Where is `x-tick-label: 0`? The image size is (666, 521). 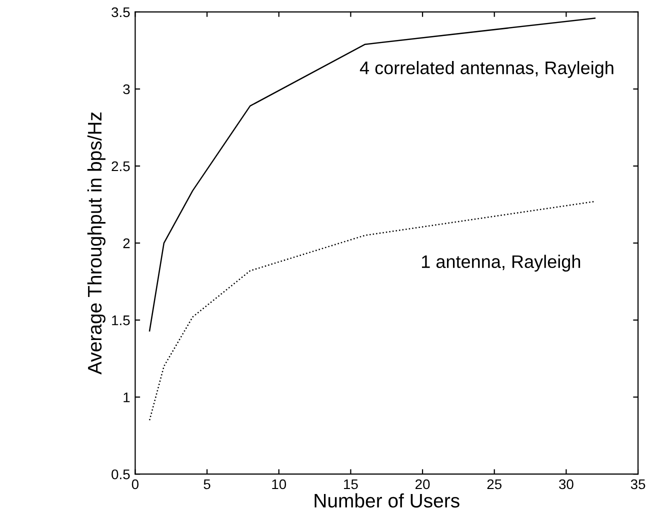 x-tick-label: 0 is located at coordinates (135, 484).